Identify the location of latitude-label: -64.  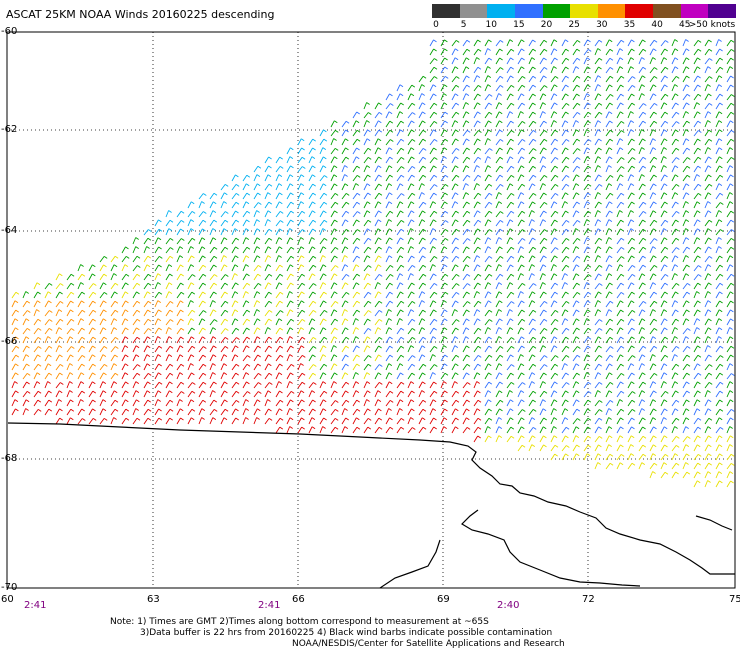
(9, 230).